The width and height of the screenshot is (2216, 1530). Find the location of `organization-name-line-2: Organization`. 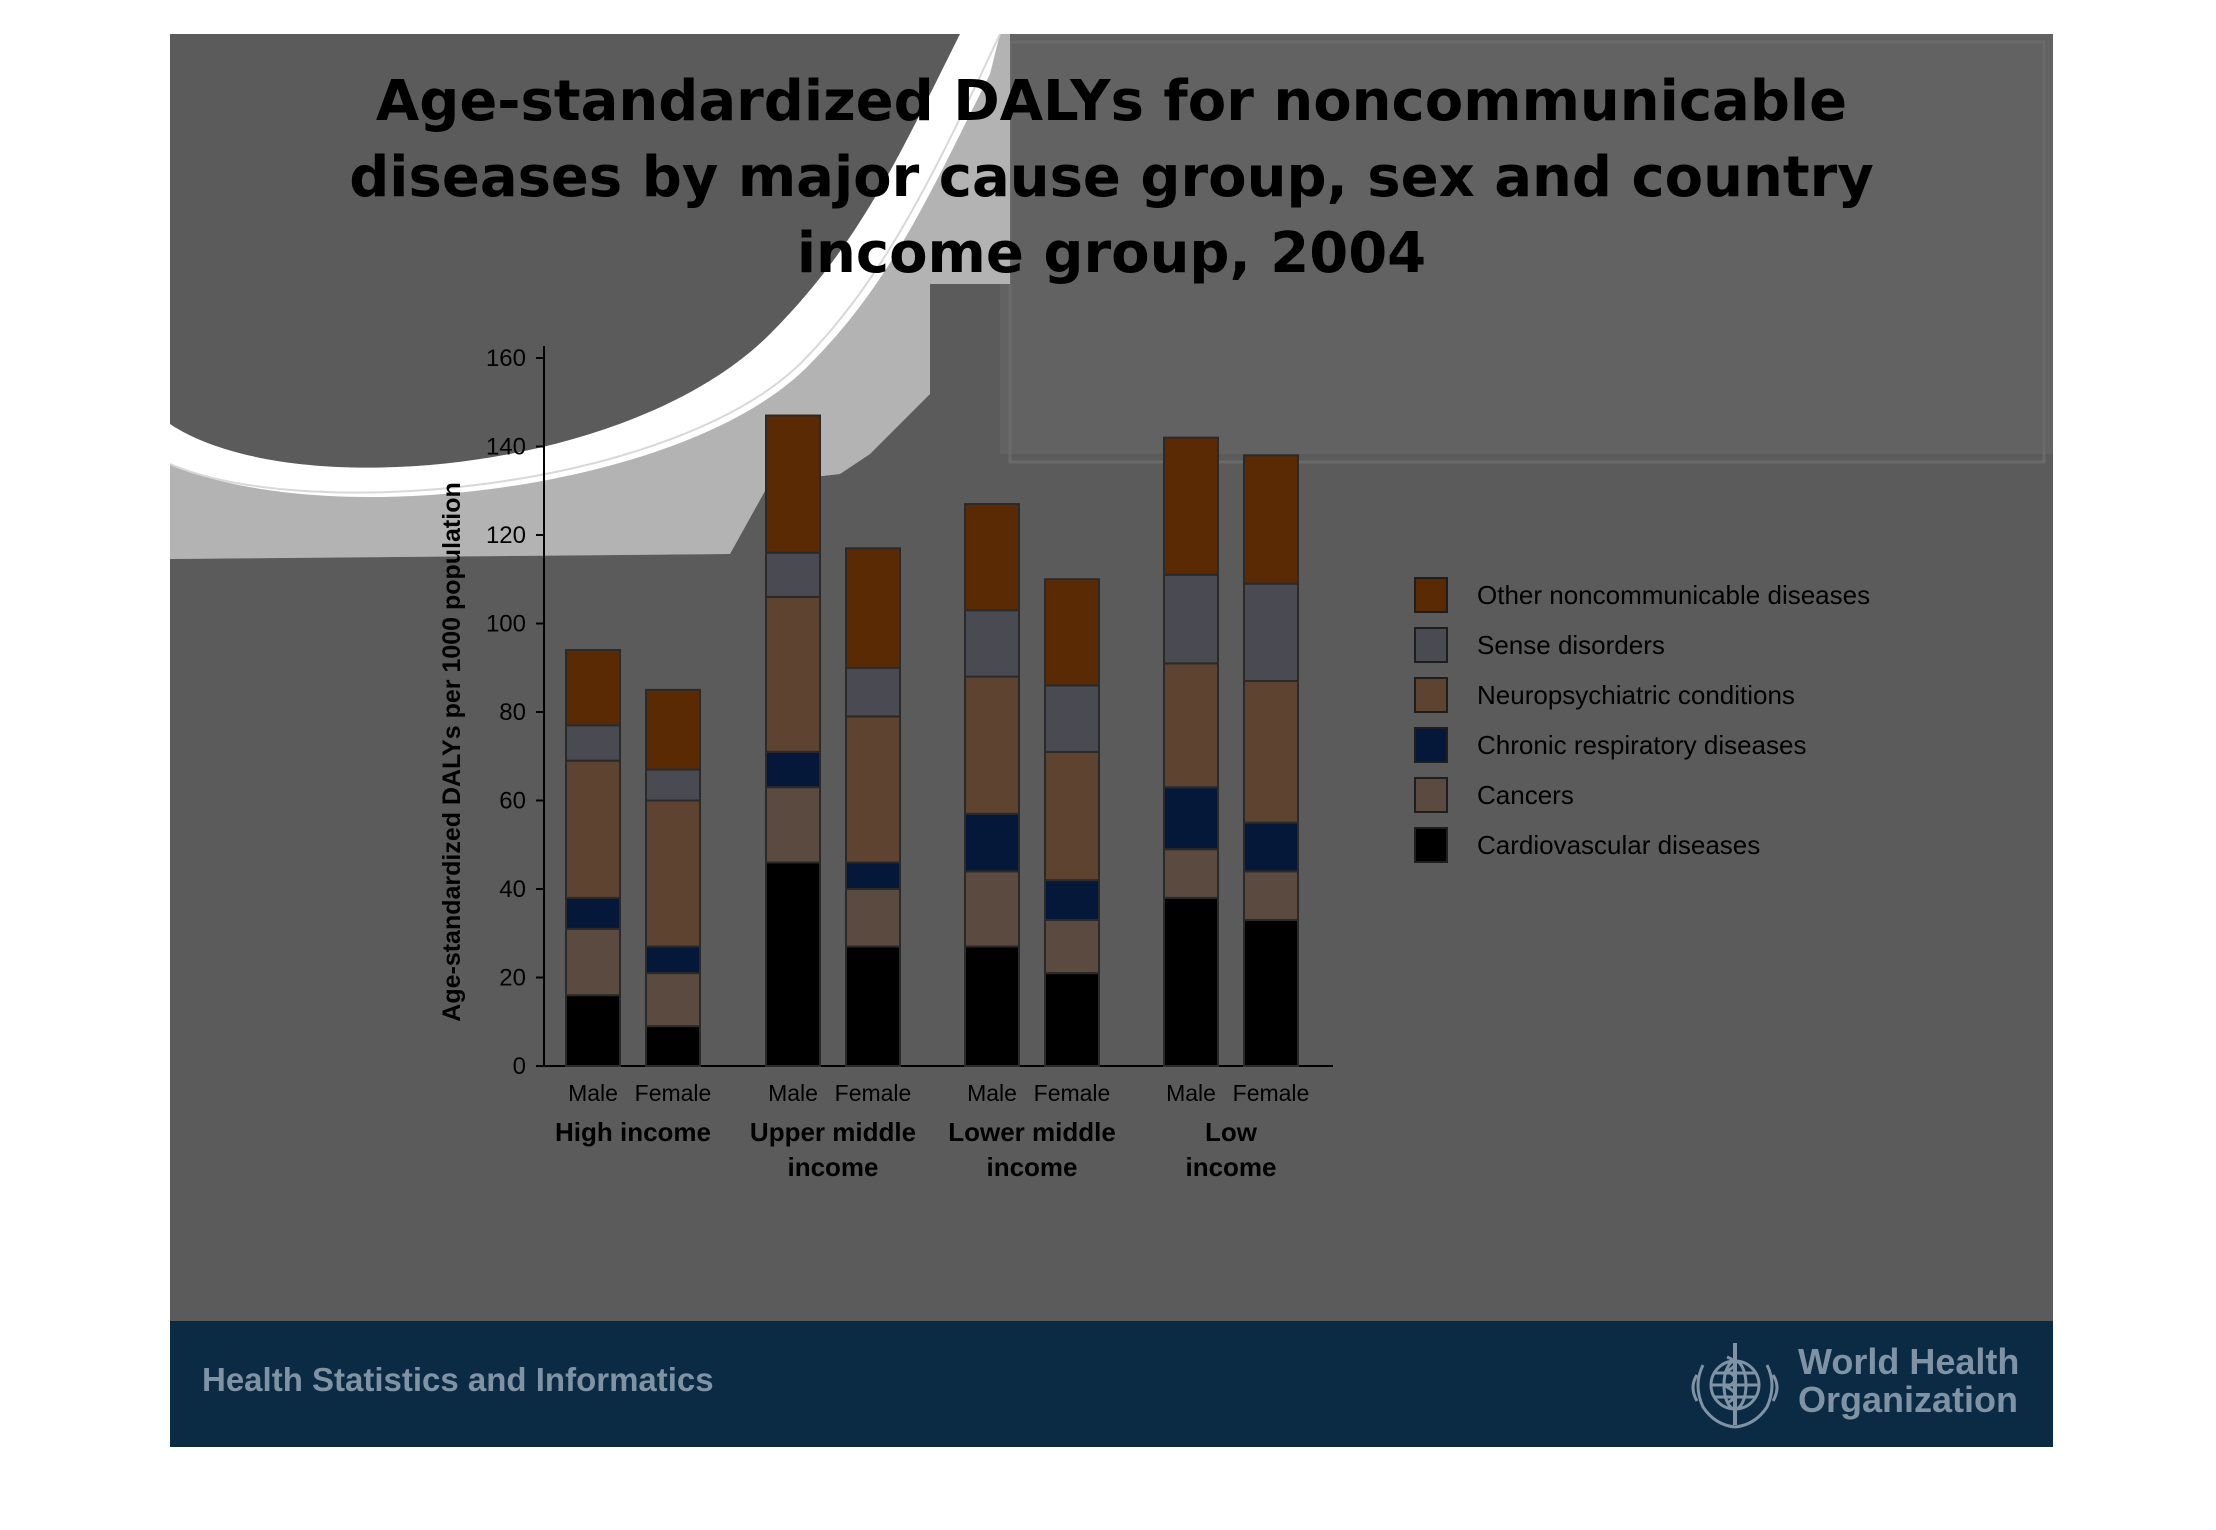

organization-name-line-2: Organization is located at coordinates (1908, 1399).